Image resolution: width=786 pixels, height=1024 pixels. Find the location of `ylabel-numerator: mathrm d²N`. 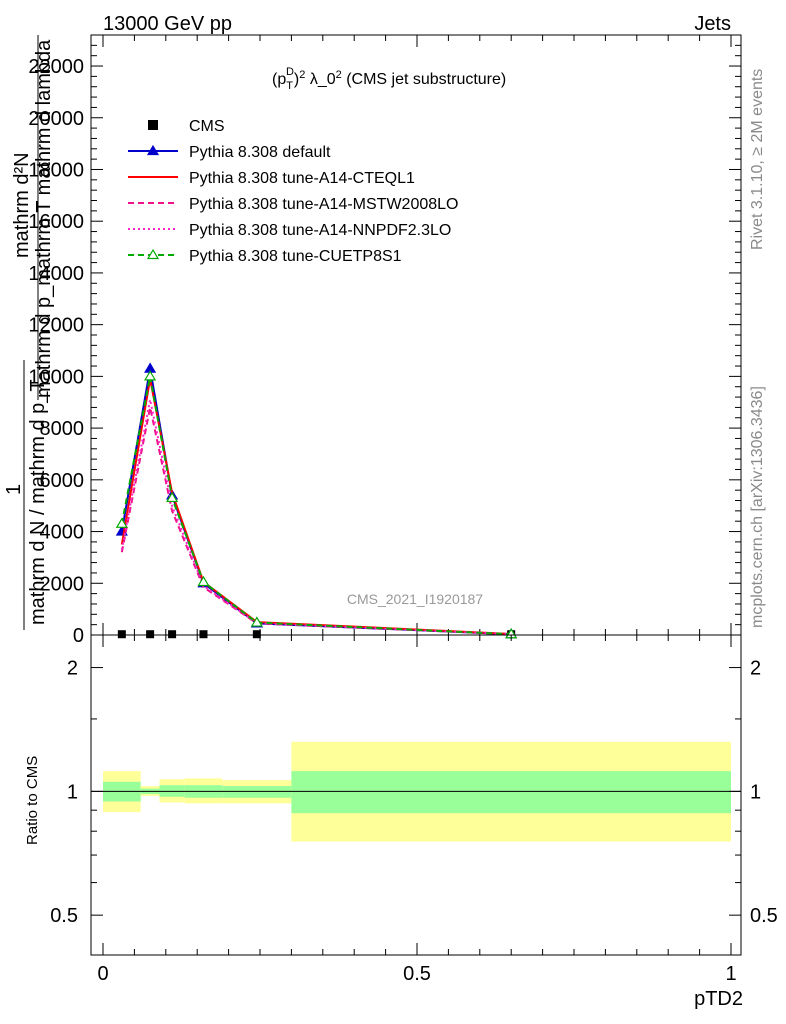

ylabel-numerator: mathrm d²N is located at coordinates (22, 205).